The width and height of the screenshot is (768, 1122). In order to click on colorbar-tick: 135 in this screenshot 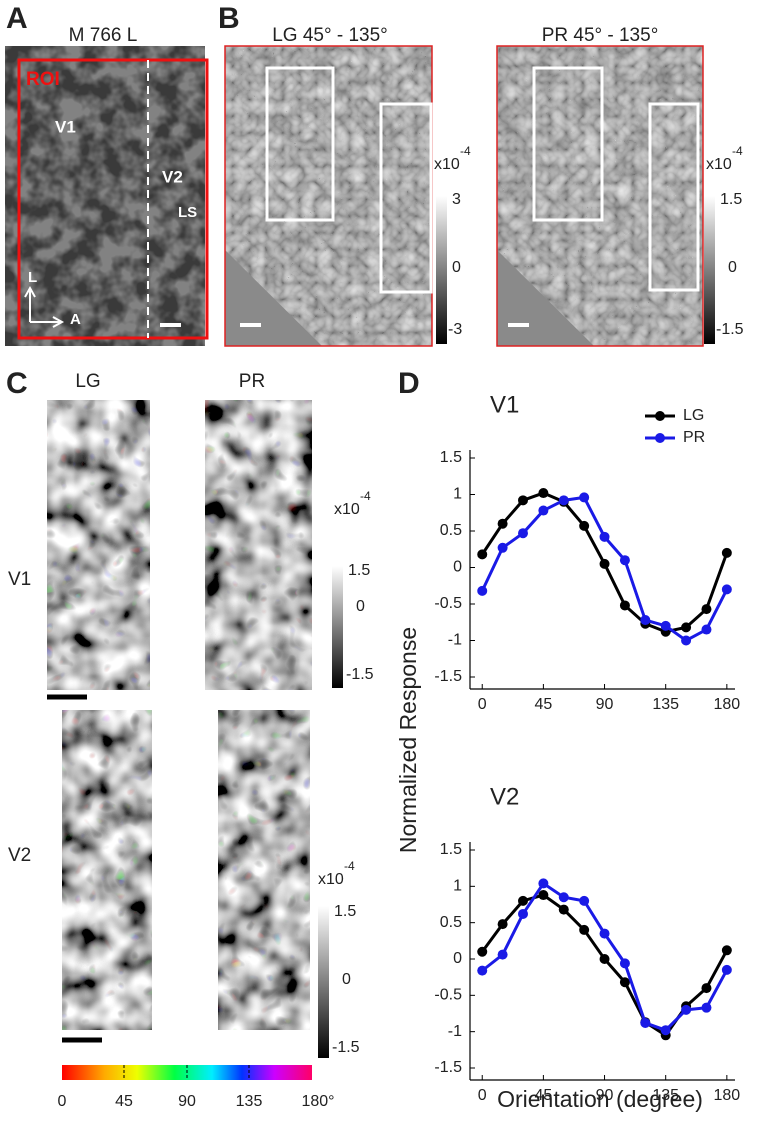, I will do `click(249, 1101)`.